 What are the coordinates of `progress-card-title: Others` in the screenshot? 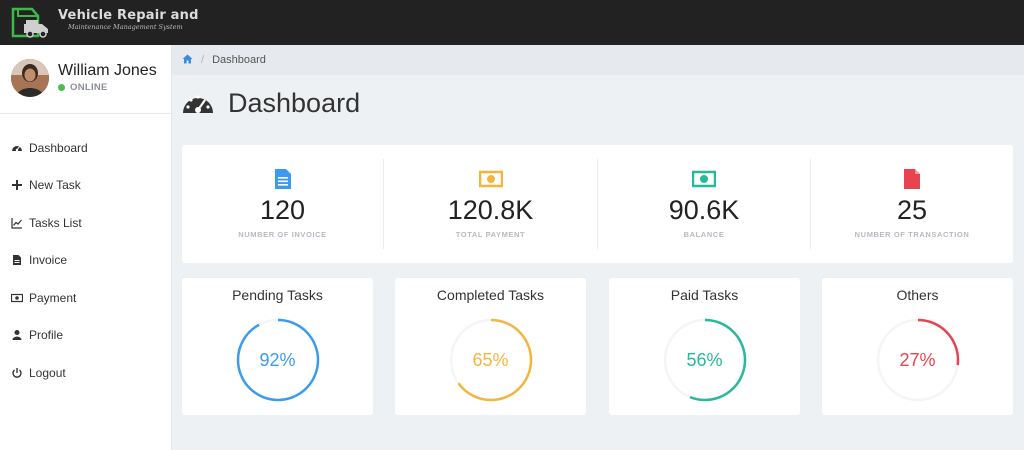 It's located at (917, 295).